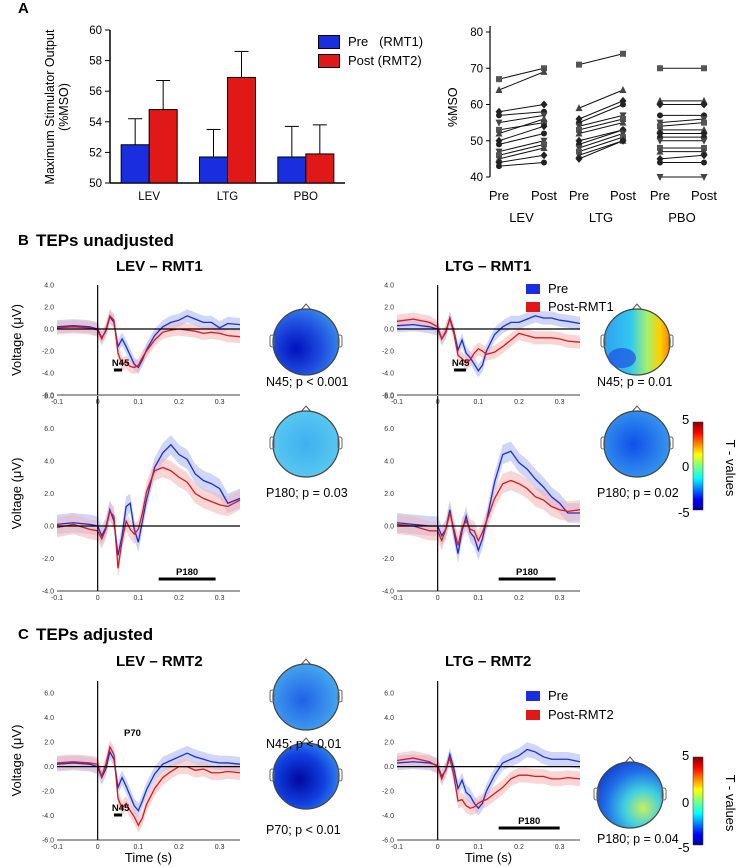 This screenshot has height=867, width=743. Describe the element at coordinates (306, 441) in the screenshot. I see `topoplot-b-lev-p180` at that location.